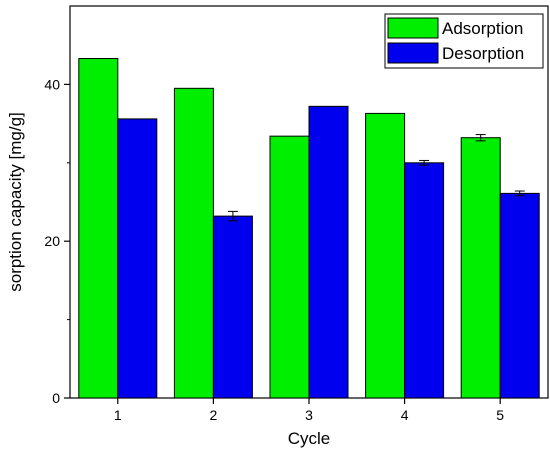 Image resolution: width=550 pixels, height=454 pixels. I want to click on y-tick-label: 0, so click(56, 398).